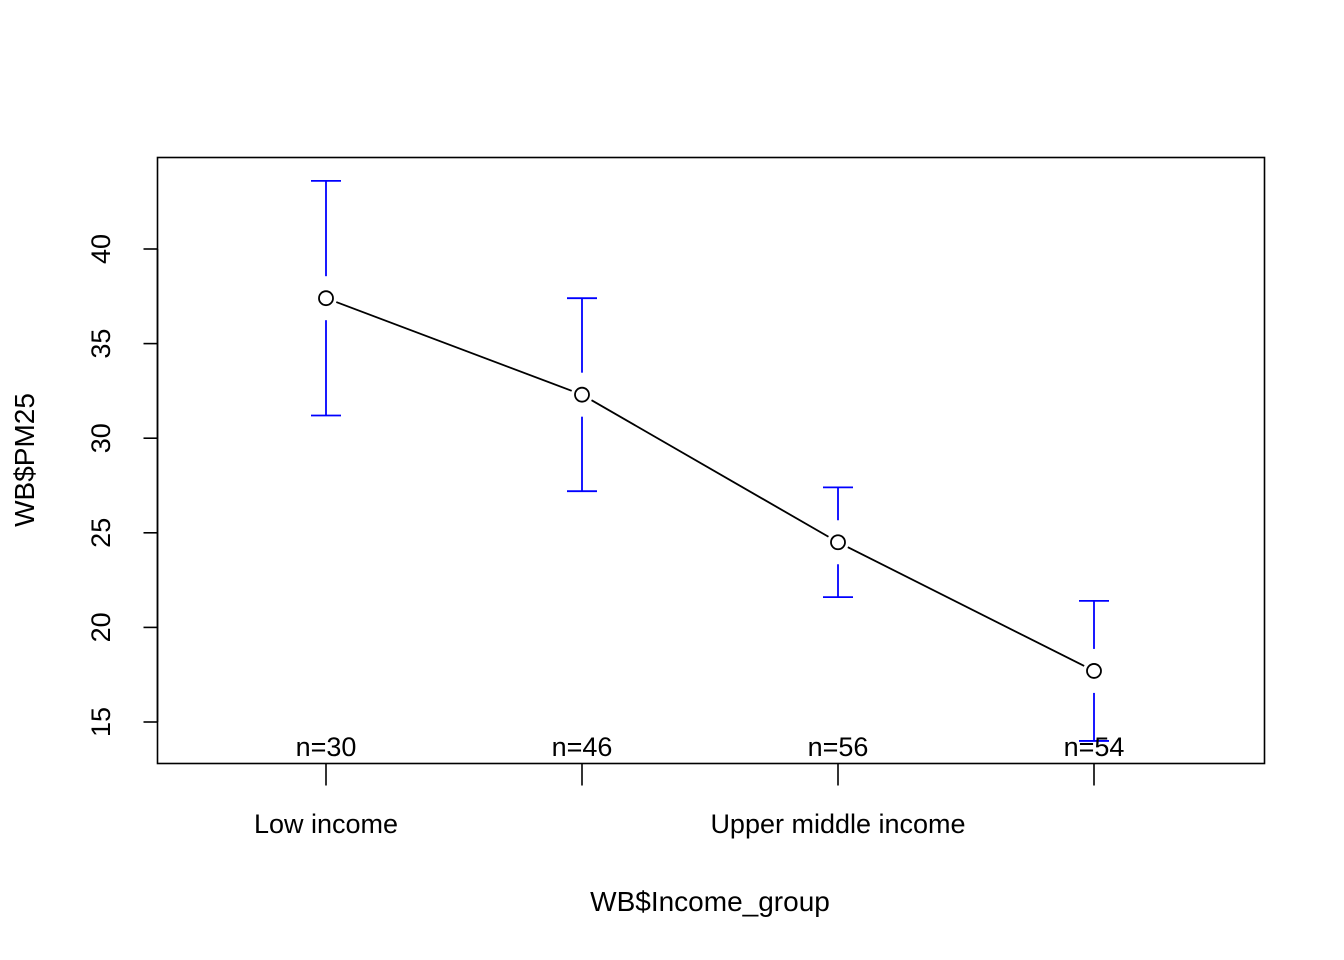 This screenshot has height=960, width=1344. I want to click on y-tick-label: 35, so click(101, 344).